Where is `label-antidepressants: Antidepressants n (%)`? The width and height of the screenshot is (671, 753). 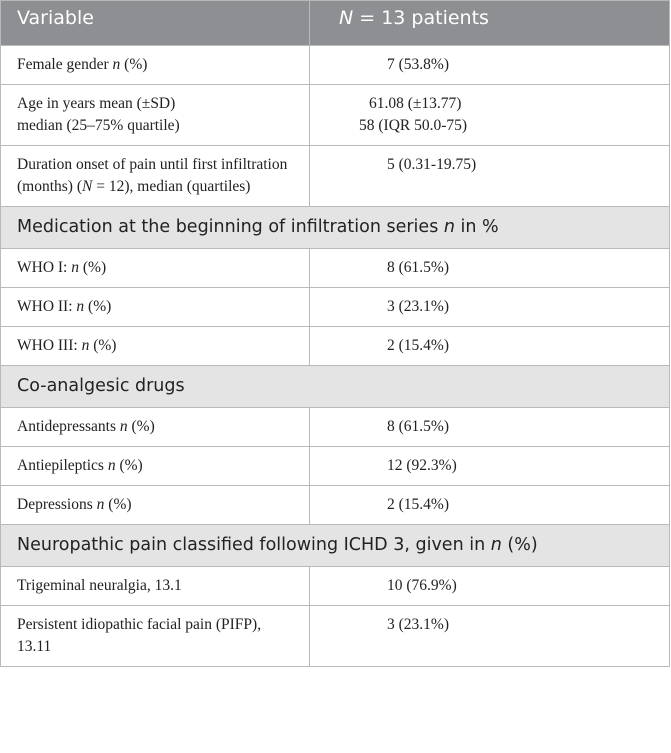
label-antidepressants: Antidepressants n (%) is located at coordinates (155, 427).